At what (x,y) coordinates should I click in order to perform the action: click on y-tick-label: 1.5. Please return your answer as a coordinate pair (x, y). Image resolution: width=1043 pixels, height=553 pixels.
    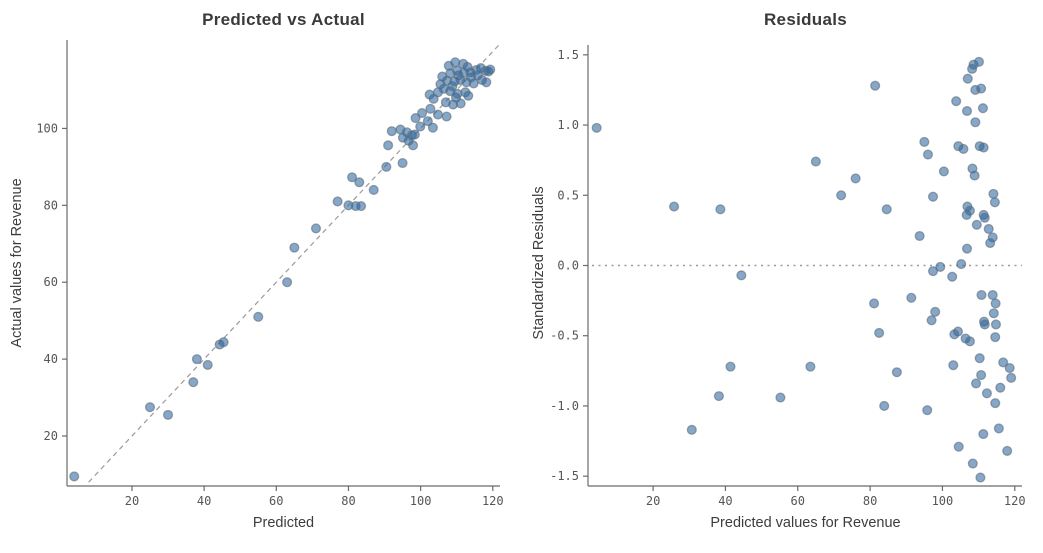
    Looking at the image, I should click on (568, 55).